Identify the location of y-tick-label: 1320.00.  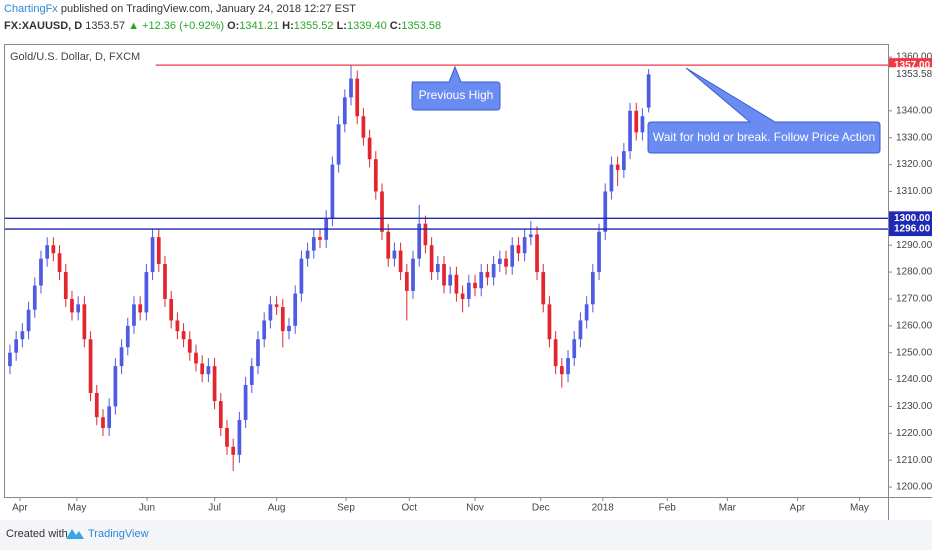
(914, 164).